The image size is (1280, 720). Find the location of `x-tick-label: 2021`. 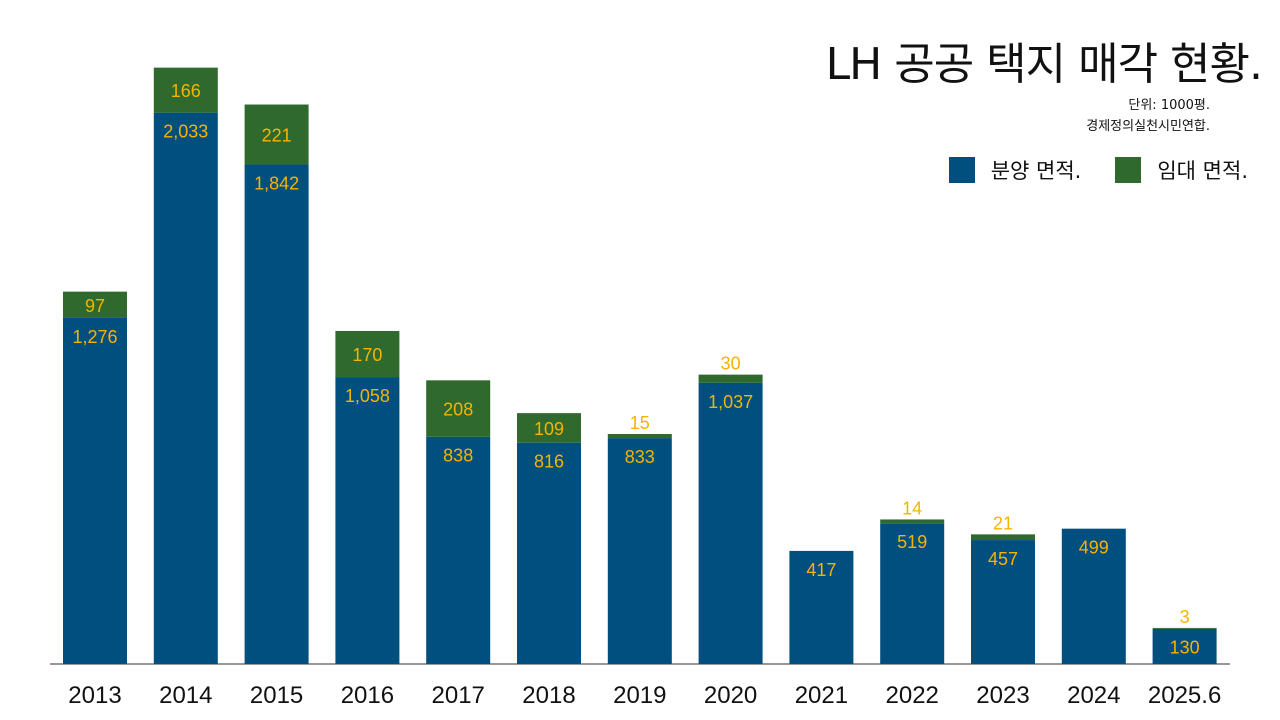

x-tick-label: 2021 is located at coordinates (821, 695).